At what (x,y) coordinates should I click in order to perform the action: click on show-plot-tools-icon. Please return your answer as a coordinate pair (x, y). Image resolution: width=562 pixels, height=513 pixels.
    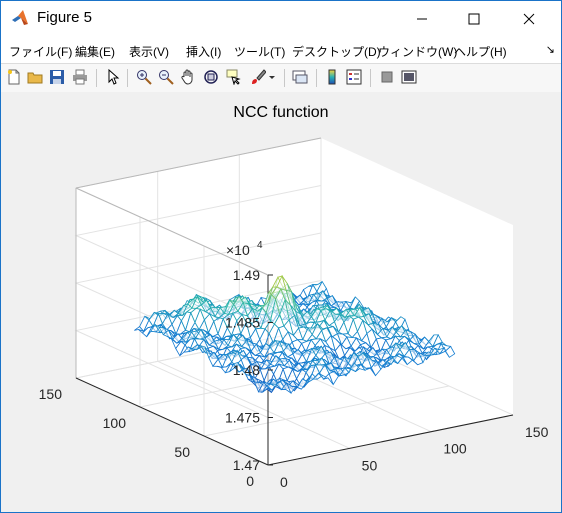
    Looking at the image, I should click on (409, 77).